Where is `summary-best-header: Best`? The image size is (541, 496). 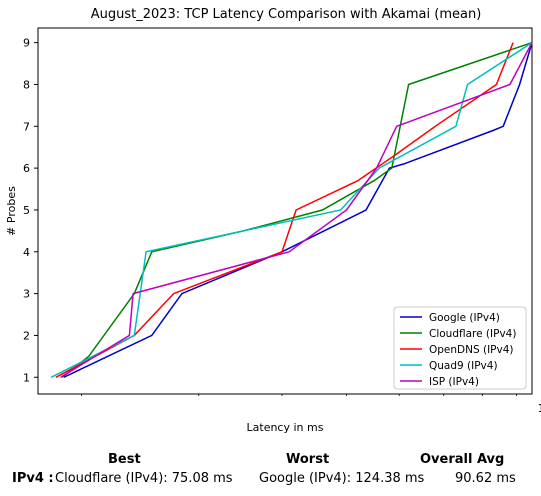
summary-best-header: Best is located at coordinates (124, 459).